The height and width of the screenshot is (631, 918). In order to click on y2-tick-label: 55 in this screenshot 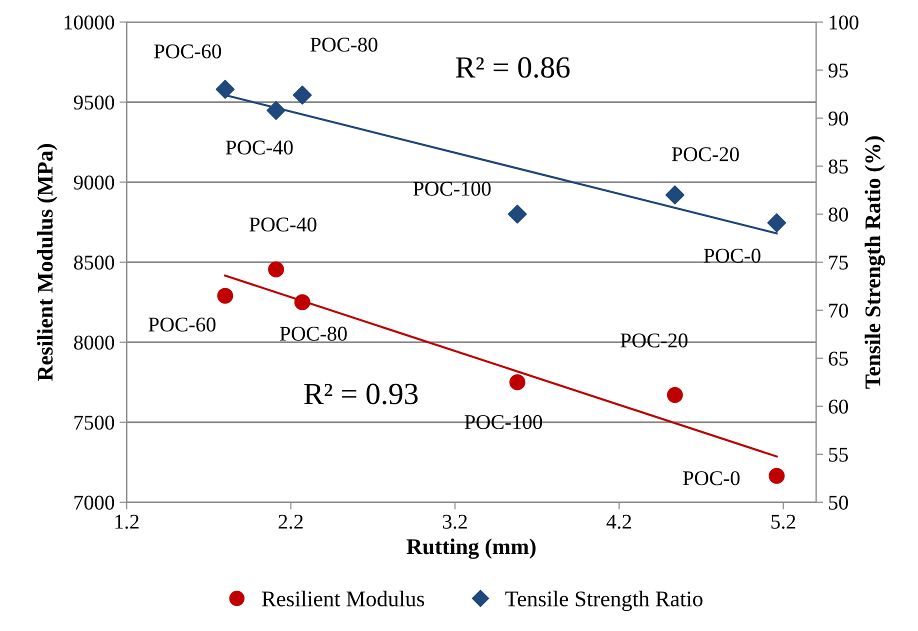, I will do `click(838, 455)`.